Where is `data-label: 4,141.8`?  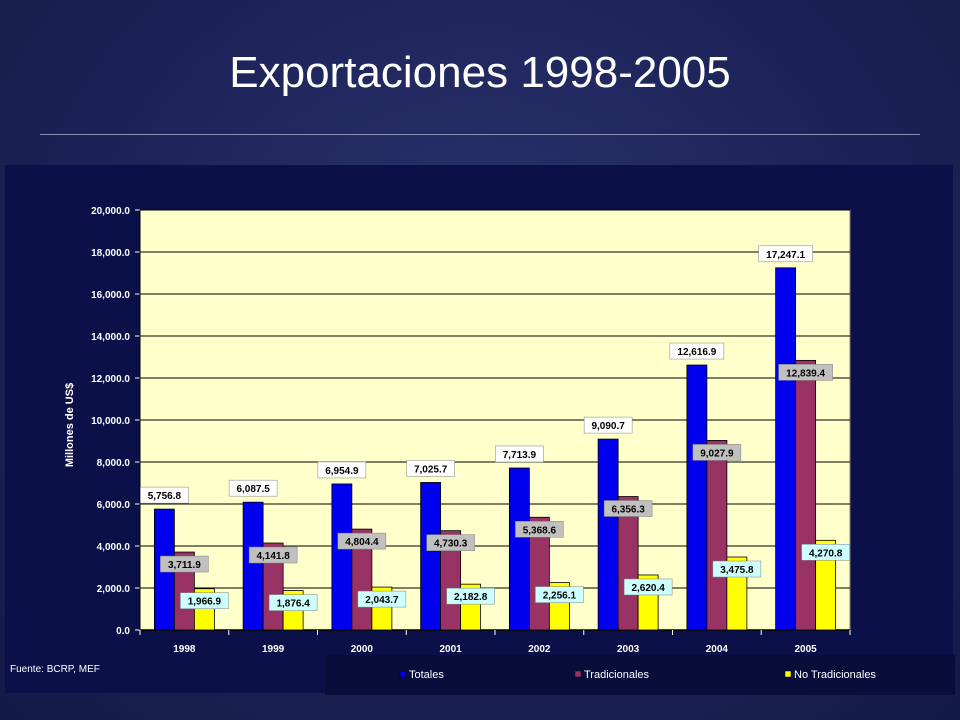 data-label: 4,141.8 is located at coordinates (273, 556).